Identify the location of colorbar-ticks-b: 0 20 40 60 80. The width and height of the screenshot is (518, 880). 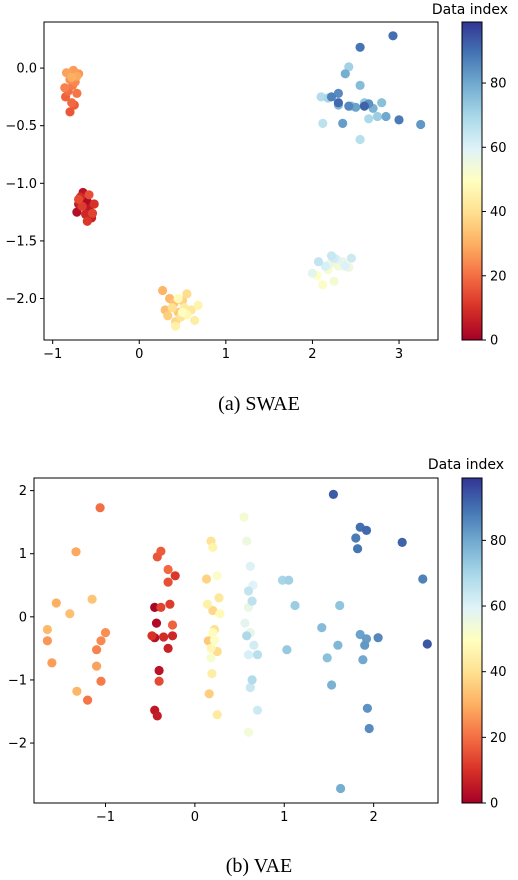
(494, 673).